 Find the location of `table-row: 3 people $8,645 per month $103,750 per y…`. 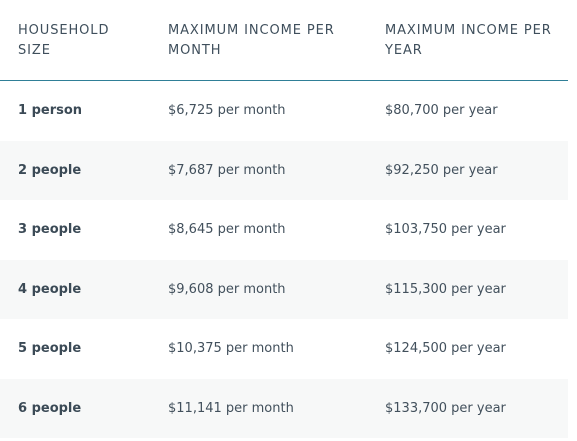

table-row: 3 people $8,645 per month $103,750 per y… is located at coordinates (284, 230).